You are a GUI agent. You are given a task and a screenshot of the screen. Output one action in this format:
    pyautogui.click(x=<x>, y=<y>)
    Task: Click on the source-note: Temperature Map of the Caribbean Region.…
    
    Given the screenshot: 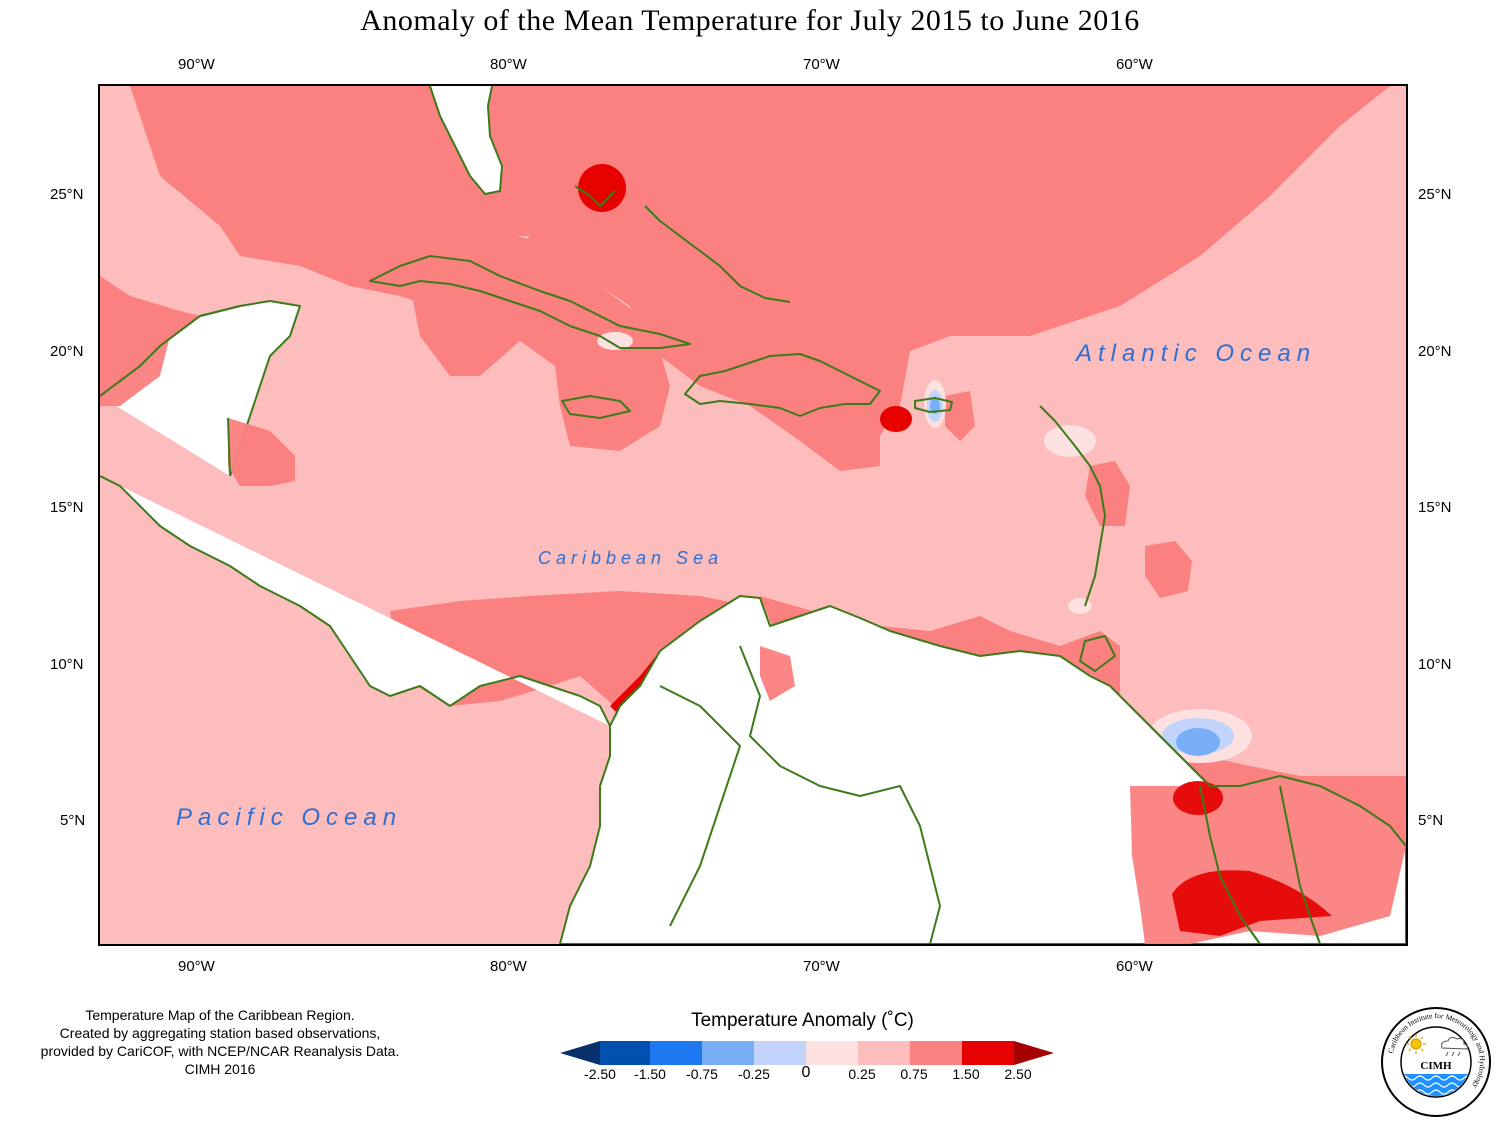 What is the action you would take?
    pyautogui.click(x=220, y=1042)
    